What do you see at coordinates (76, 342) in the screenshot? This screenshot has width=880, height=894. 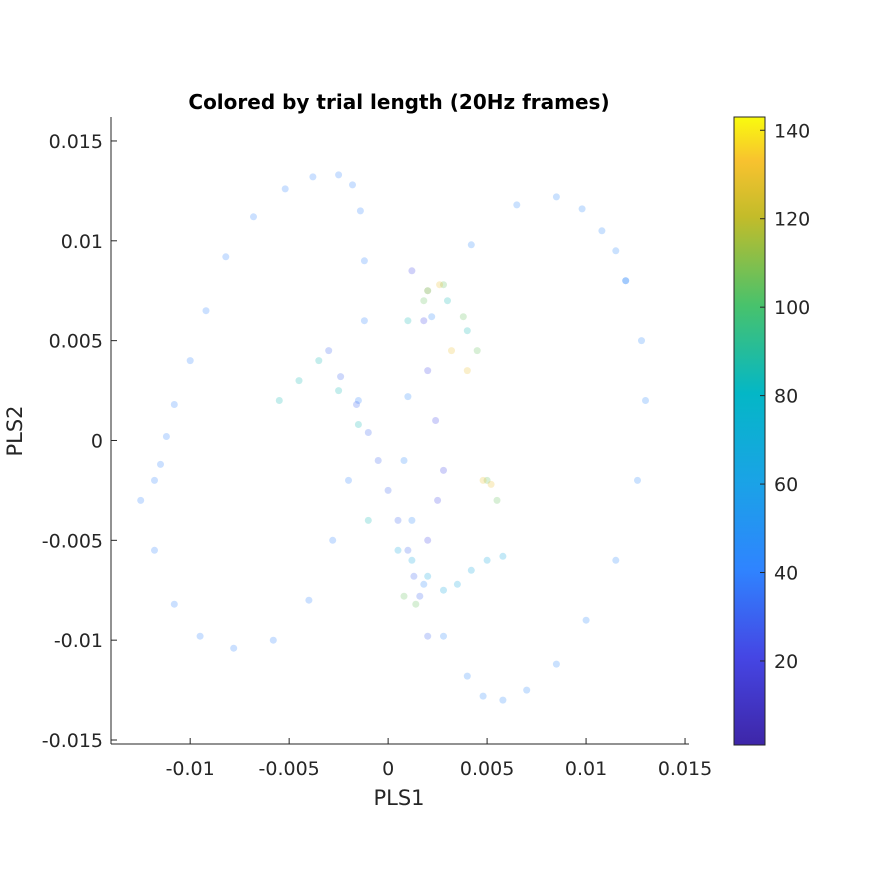 I see `y-tick-label: 0.005` at bounding box center [76, 342].